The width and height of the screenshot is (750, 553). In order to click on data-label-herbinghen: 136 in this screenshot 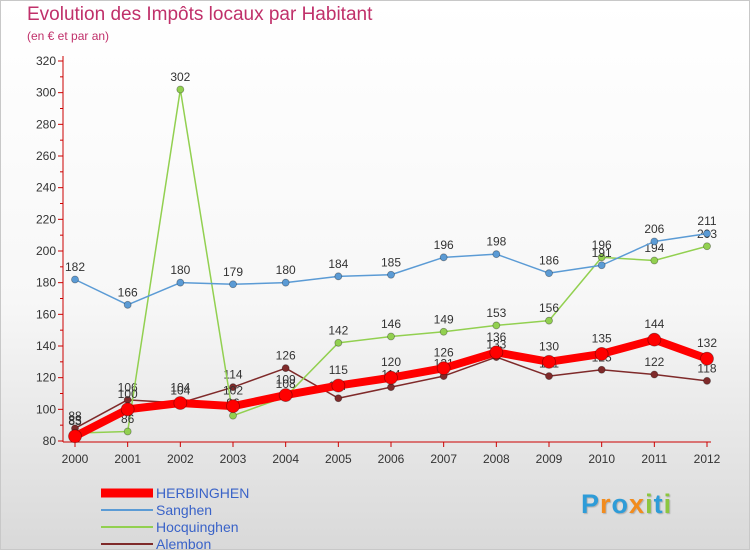, I will do `click(496, 337)`.